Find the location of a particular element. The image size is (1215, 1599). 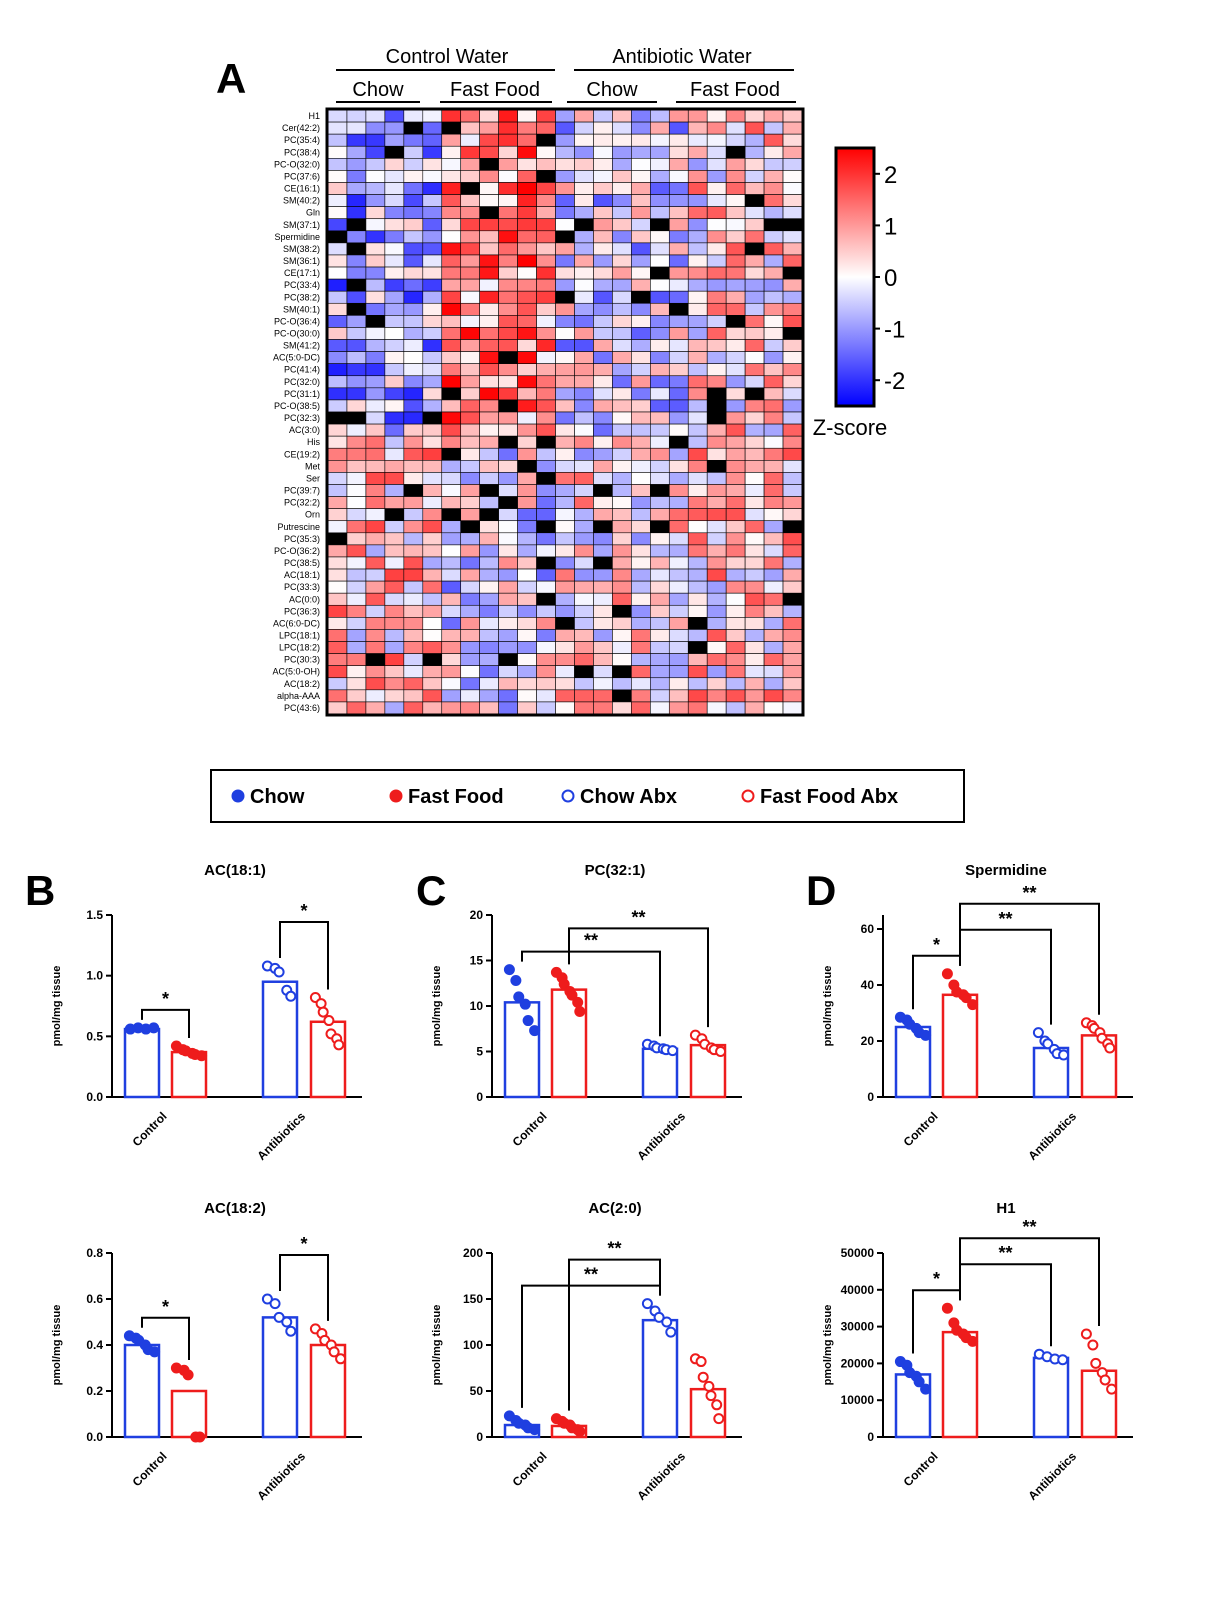

heatmap-subheader-chow-antibiotic: Chow is located at coordinates (612, 90).